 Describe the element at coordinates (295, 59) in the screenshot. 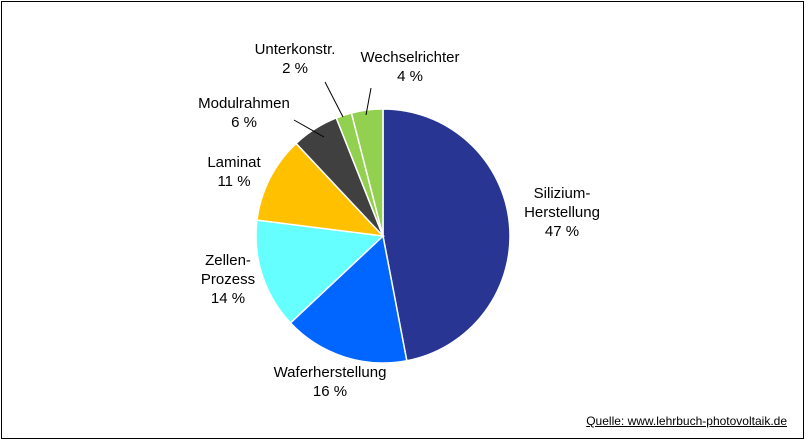

I see `slice-label-5: Unterkonstr. 2 %` at that location.